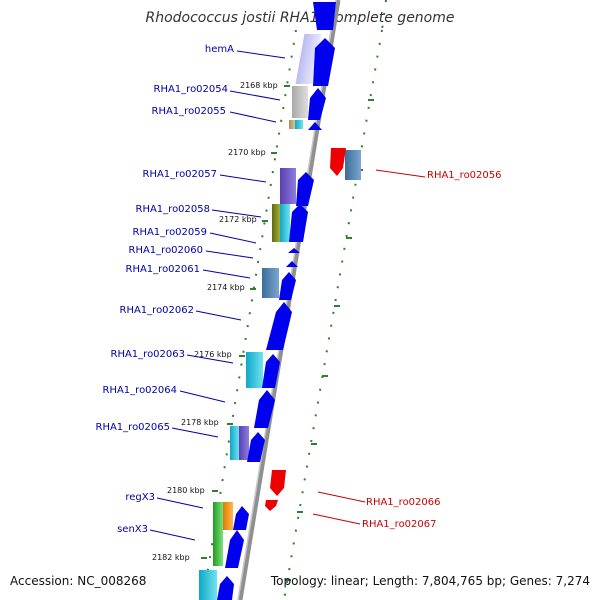 The height and width of the screenshot is (600, 600). What do you see at coordinates (464, 175) in the screenshot?
I see `gene-label-ro02056: RHA1_ro02056` at bounding box center [464, 175].